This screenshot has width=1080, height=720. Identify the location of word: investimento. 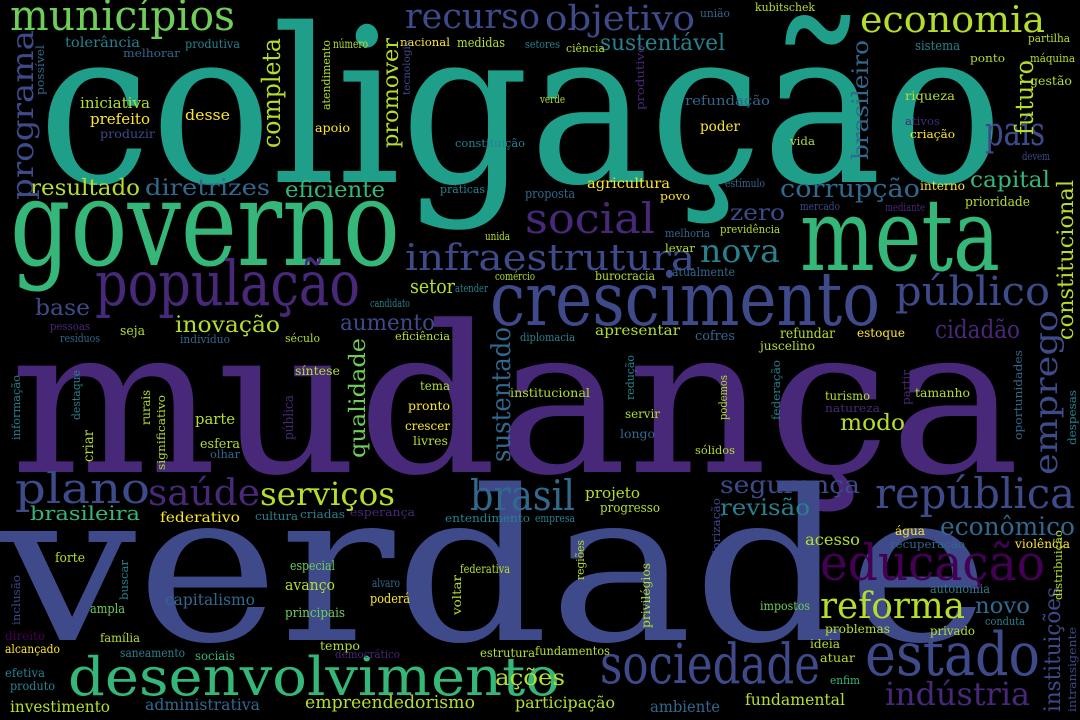
(60, 706).